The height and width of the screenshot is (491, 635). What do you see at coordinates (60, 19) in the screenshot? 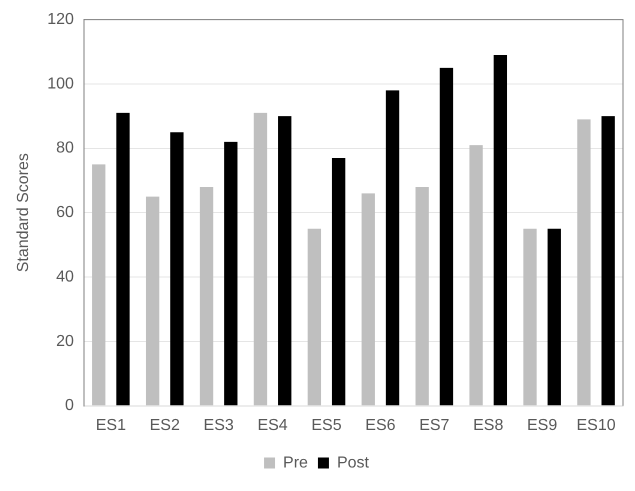
I see `y-tick-label: 120` at bounding box center [60, 19].